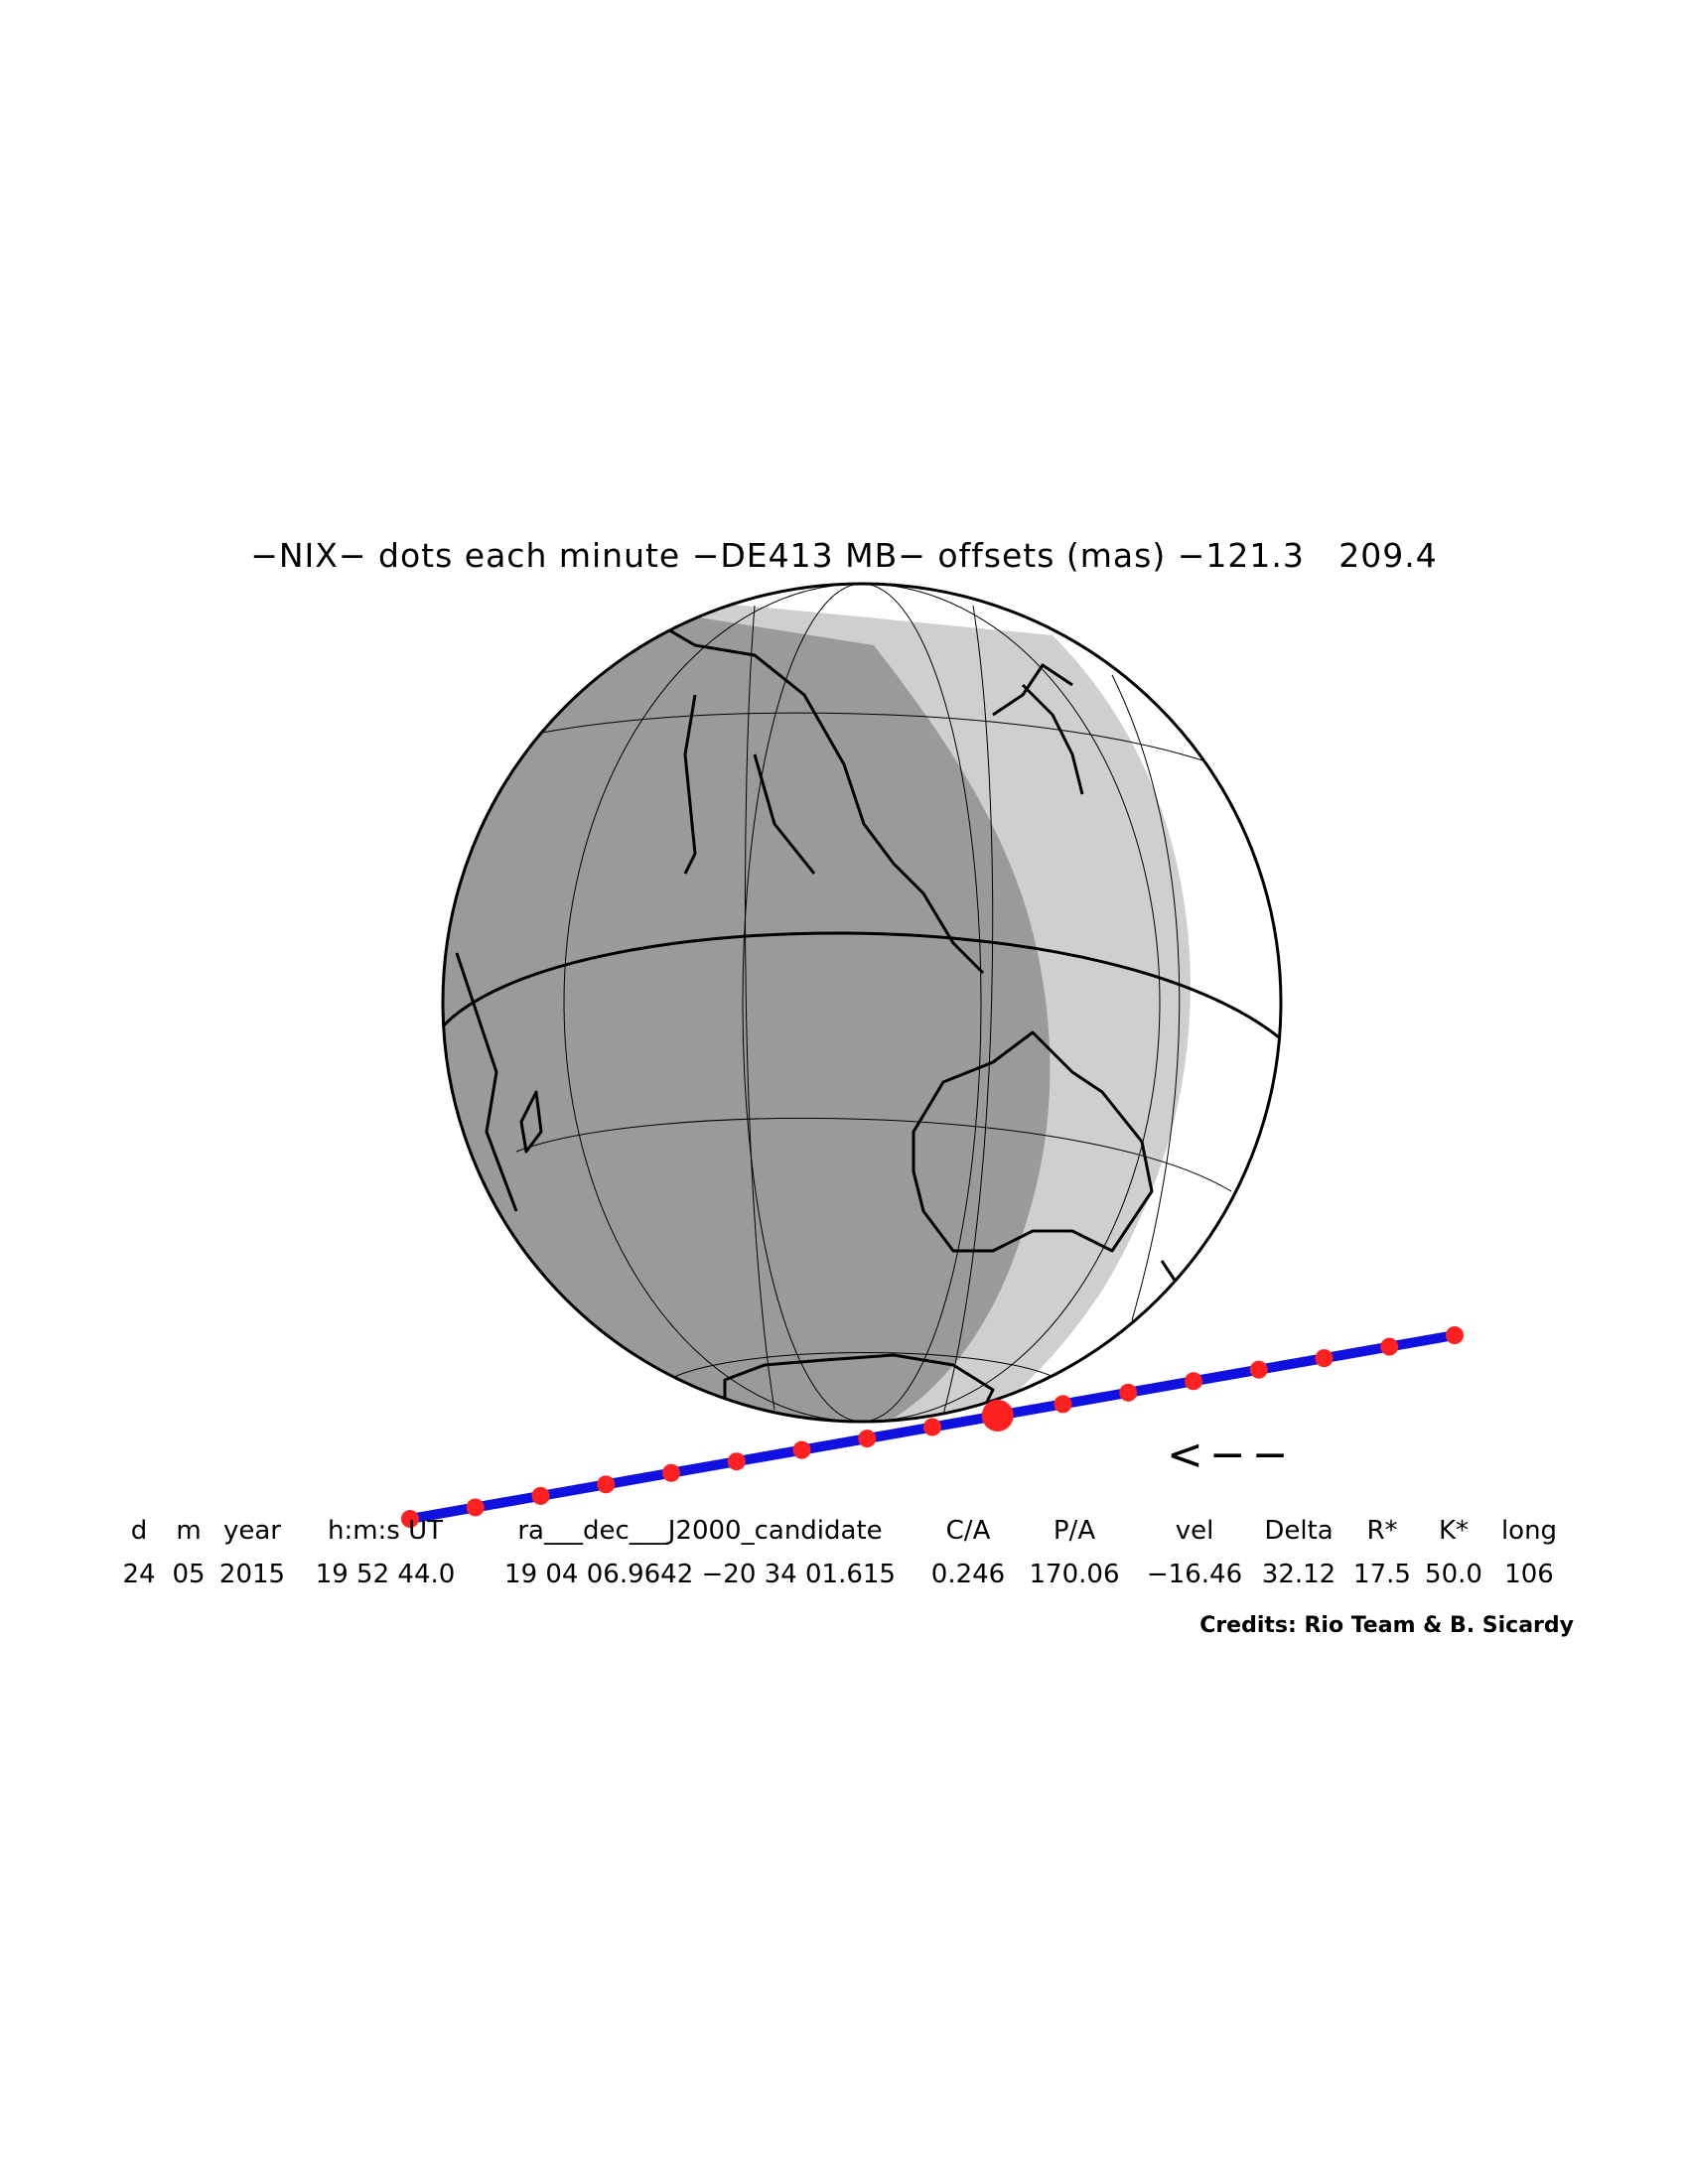  I want to click on value-vel: −16.46, so click(1194, 1574).